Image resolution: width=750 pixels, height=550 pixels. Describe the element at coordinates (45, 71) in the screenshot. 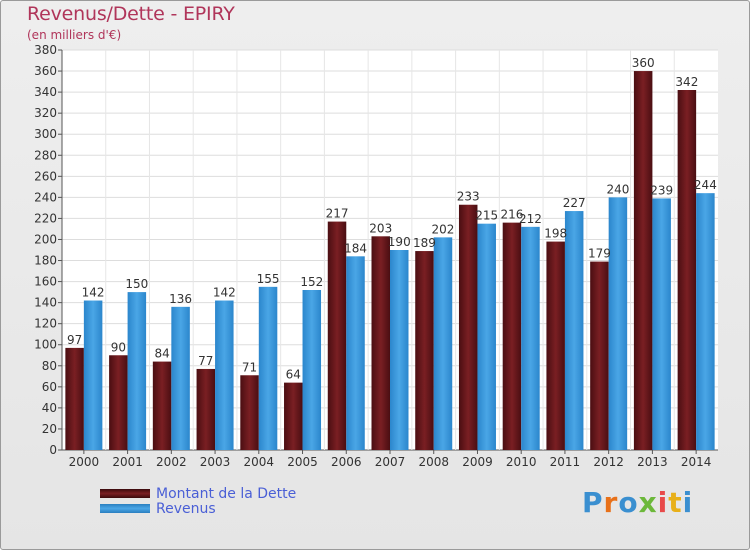

I see `y-tick-label: 360` at that location.